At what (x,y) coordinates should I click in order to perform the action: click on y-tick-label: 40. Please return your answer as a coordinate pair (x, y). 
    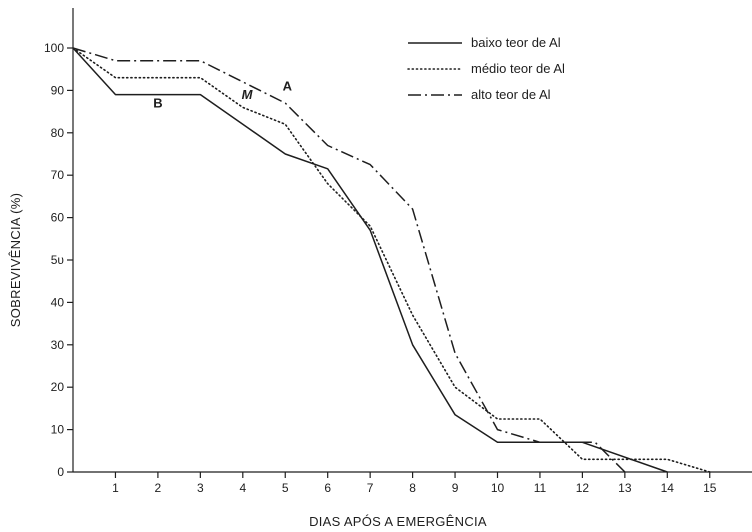
    Looking at the image, I should click on (58, 302).